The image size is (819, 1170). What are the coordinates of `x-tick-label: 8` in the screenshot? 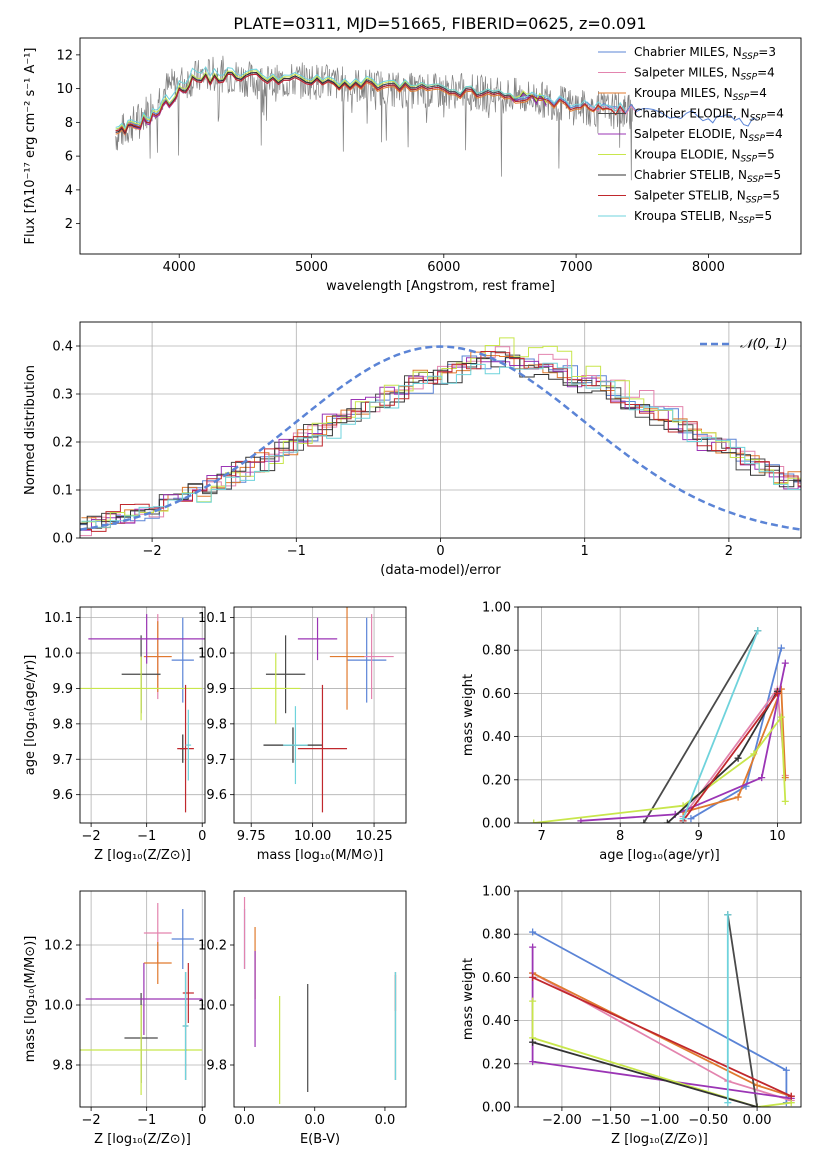 It's located at (620, 836).